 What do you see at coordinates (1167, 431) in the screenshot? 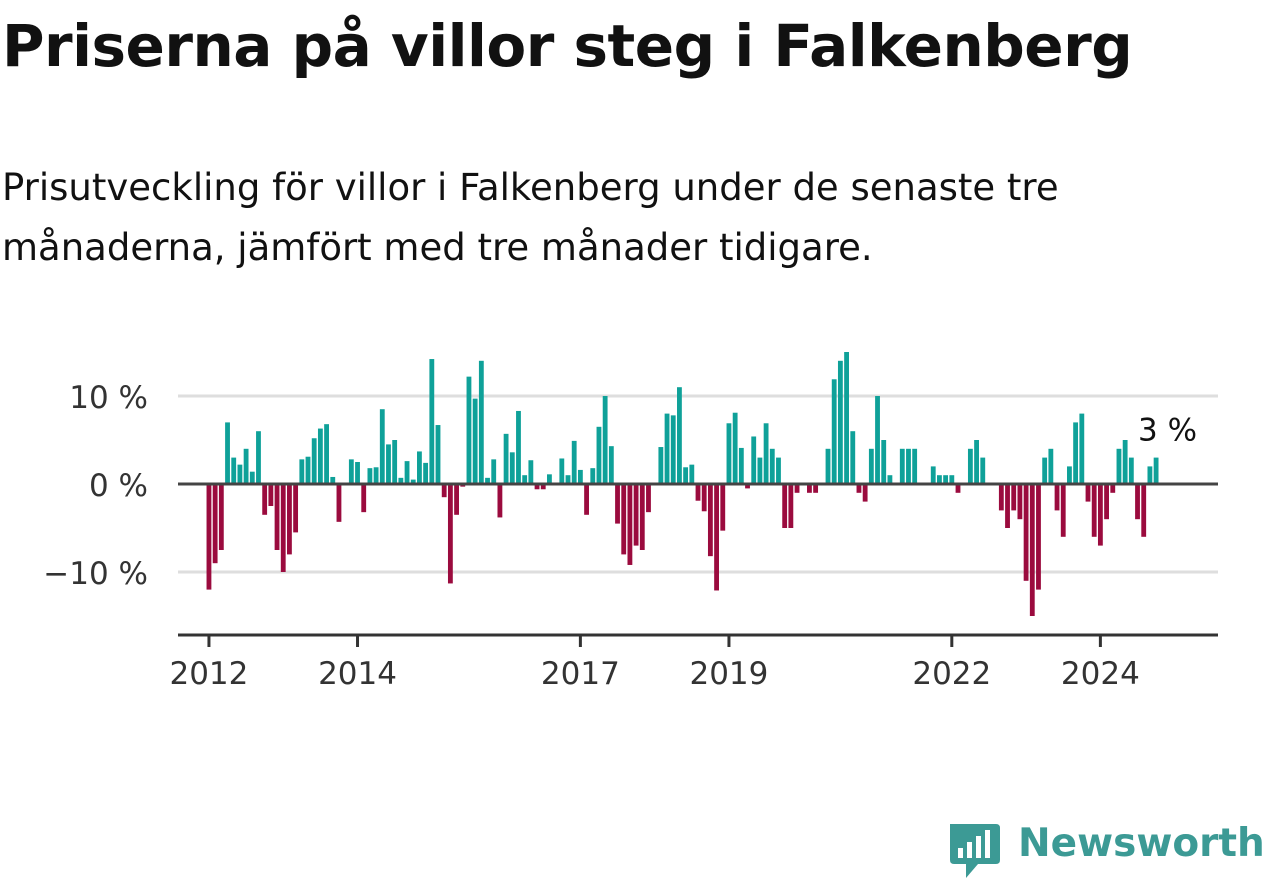
I see `last-value-label: 3 %` at bounding box center [1167, 431].